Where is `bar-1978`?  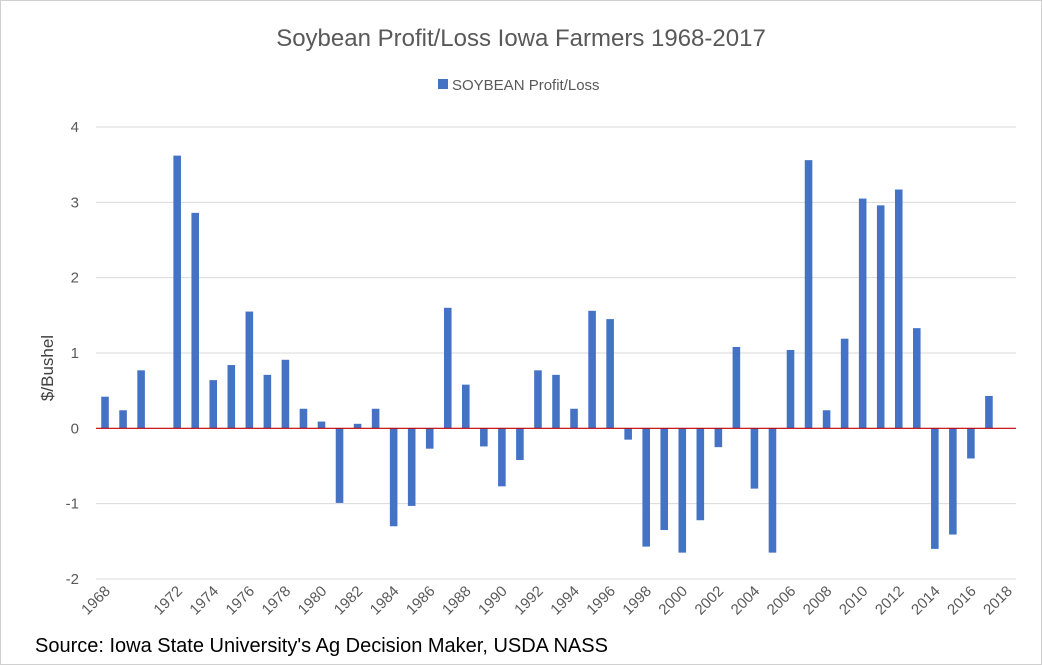 bar-1978 is located at coordinates (285, 394).